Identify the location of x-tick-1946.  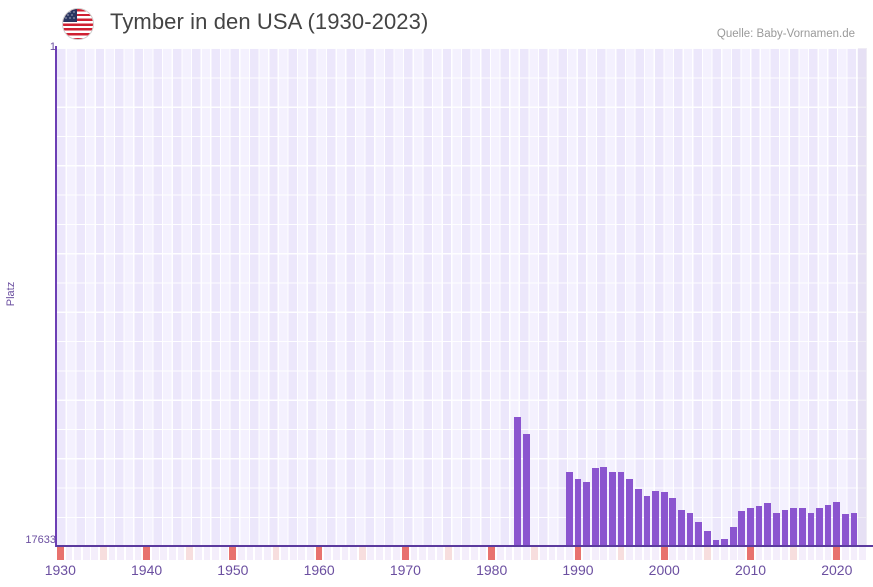
(198, 553).